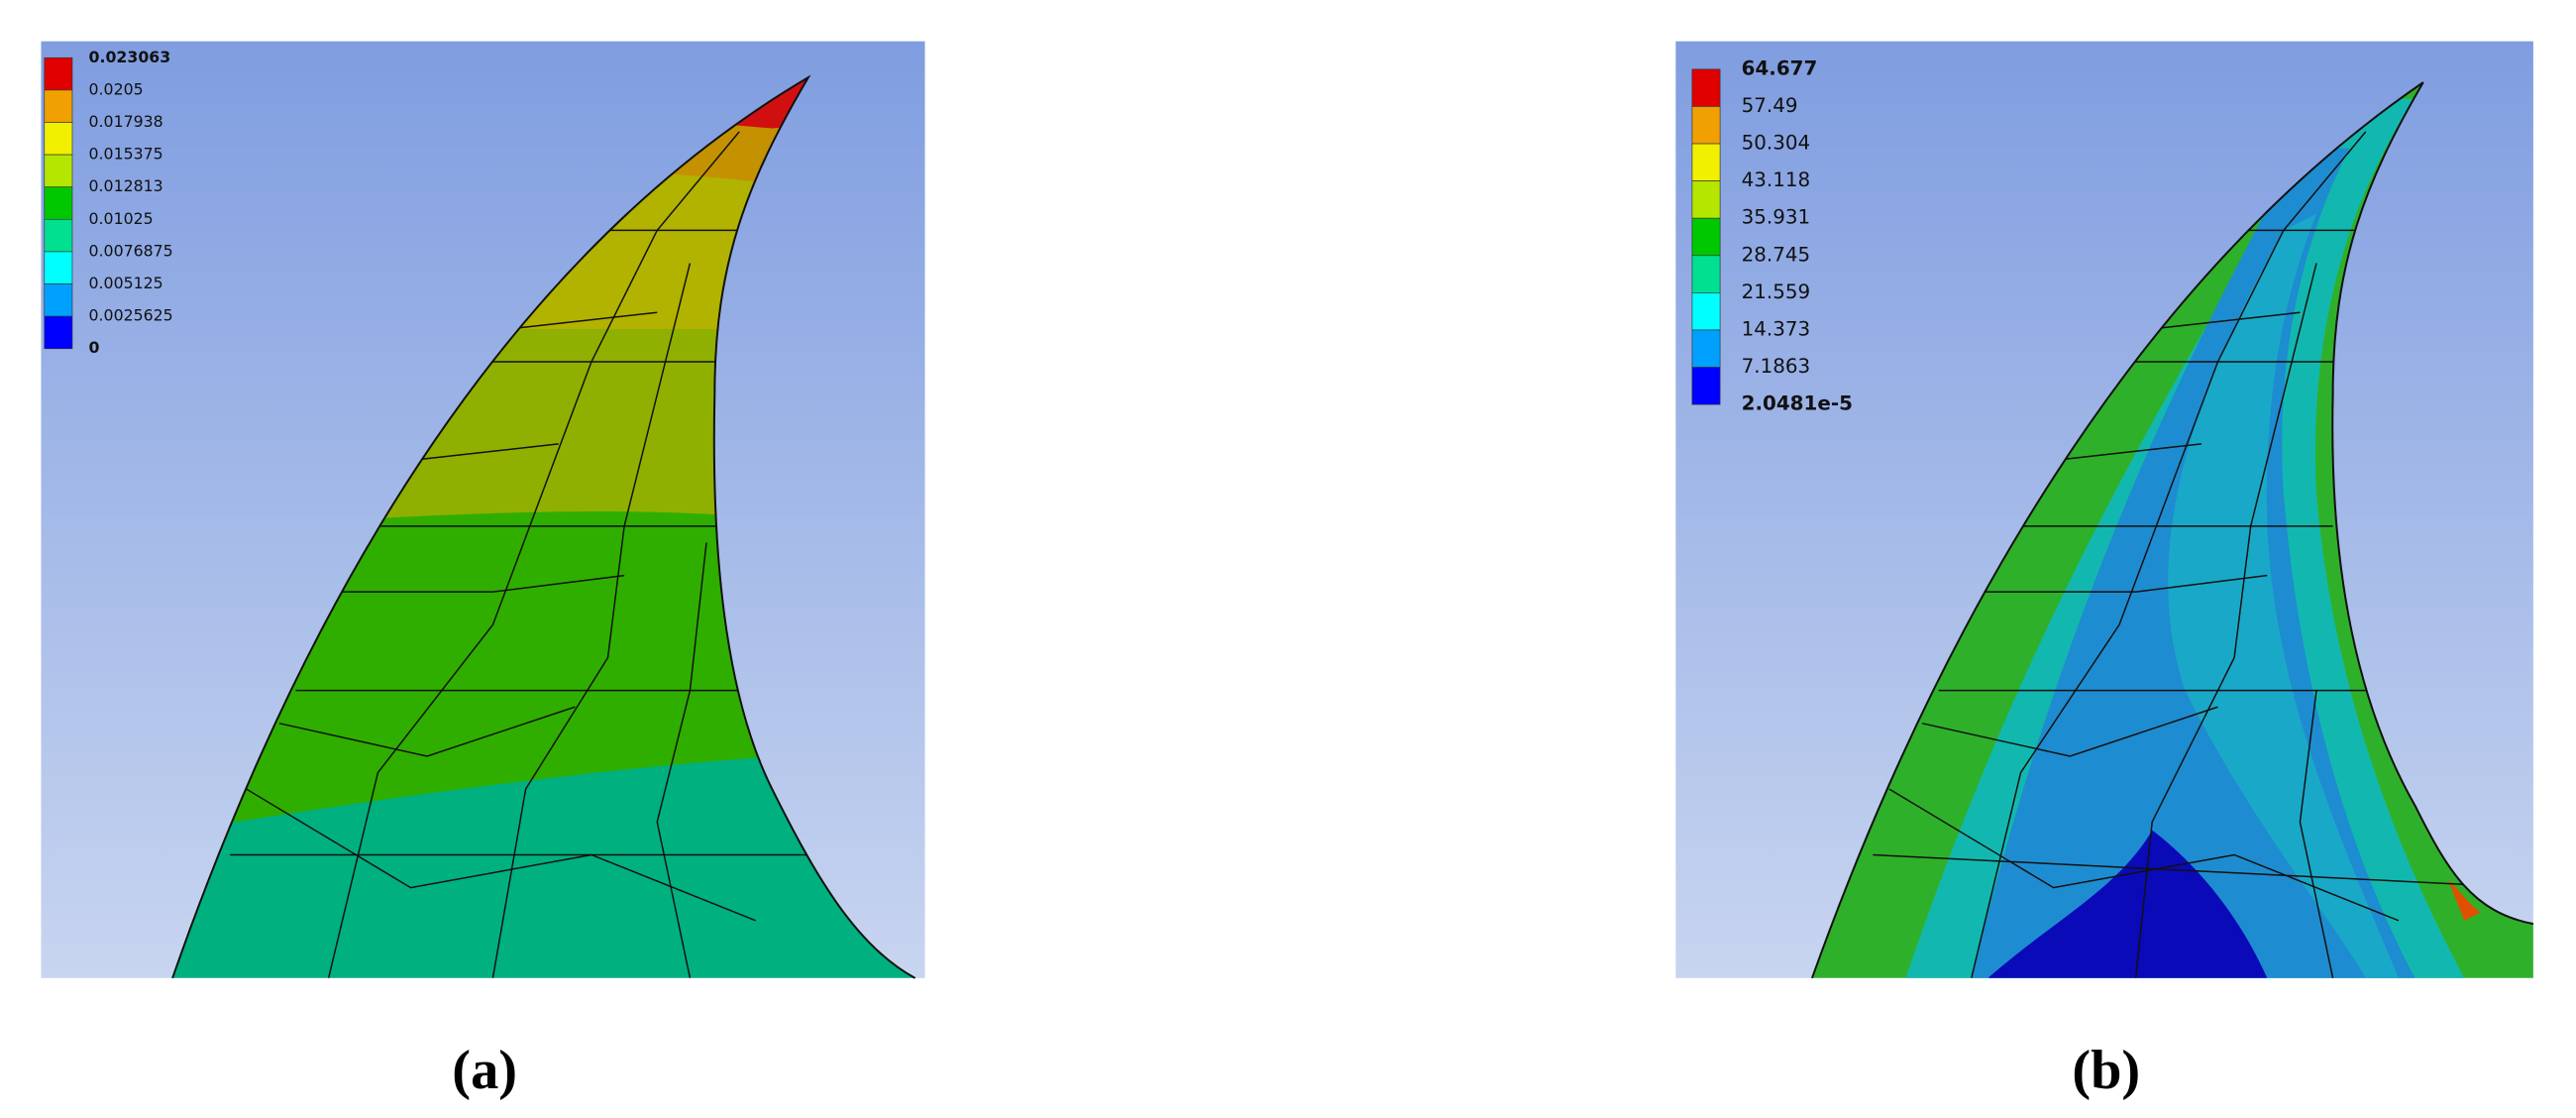  What do you see at coordinates (2106, 1070) in the screenshot?
I see `caption: (b)` at bounding box center [2106, 1070].